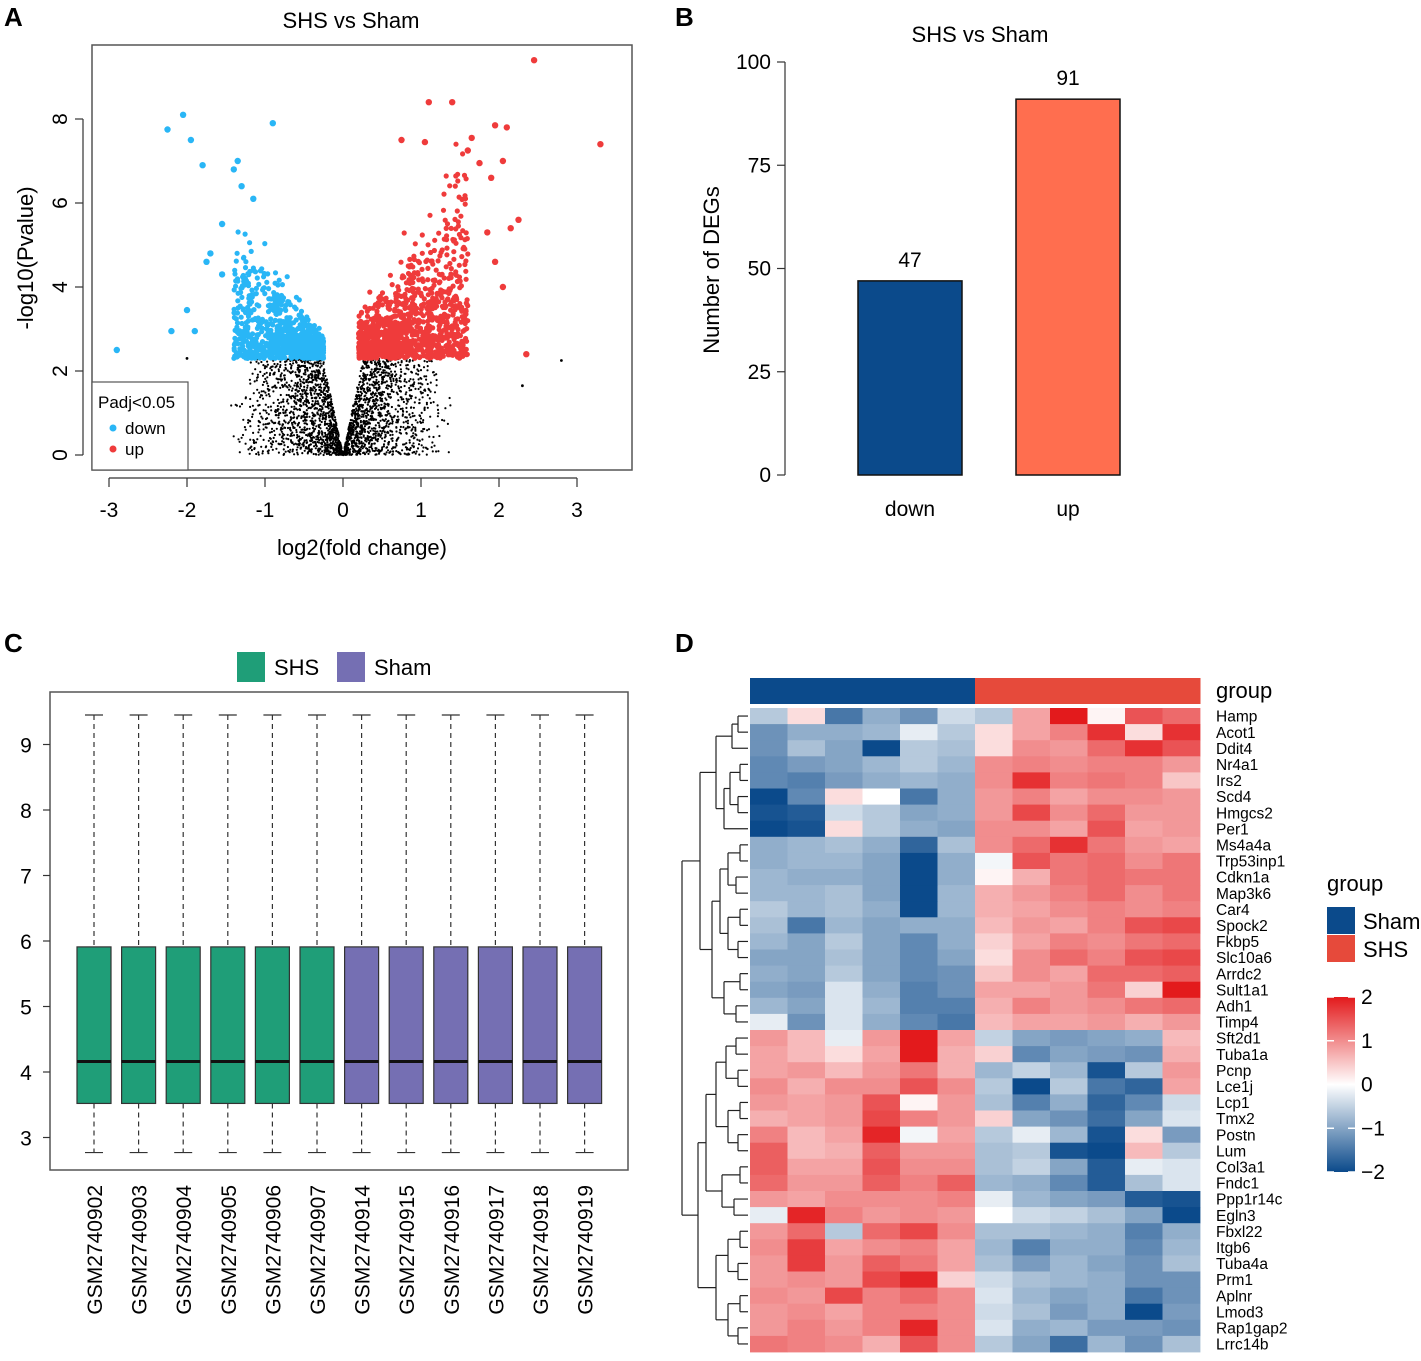 This screenshot has width=1421, height=1361. What do you see at coordinates (1237, 765) in the screenshot?
I see `gene-label-Nr4a1: Nr4a1` at bounding box center [1237, 765].